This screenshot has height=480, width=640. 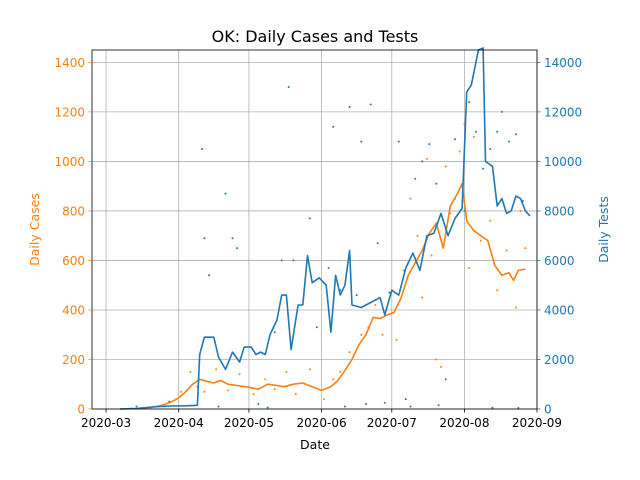 What do you see at coordinates (563, 63) in the screenshot?
I see `y-tick-label-right: 14000` at bounding box center [563, 63].